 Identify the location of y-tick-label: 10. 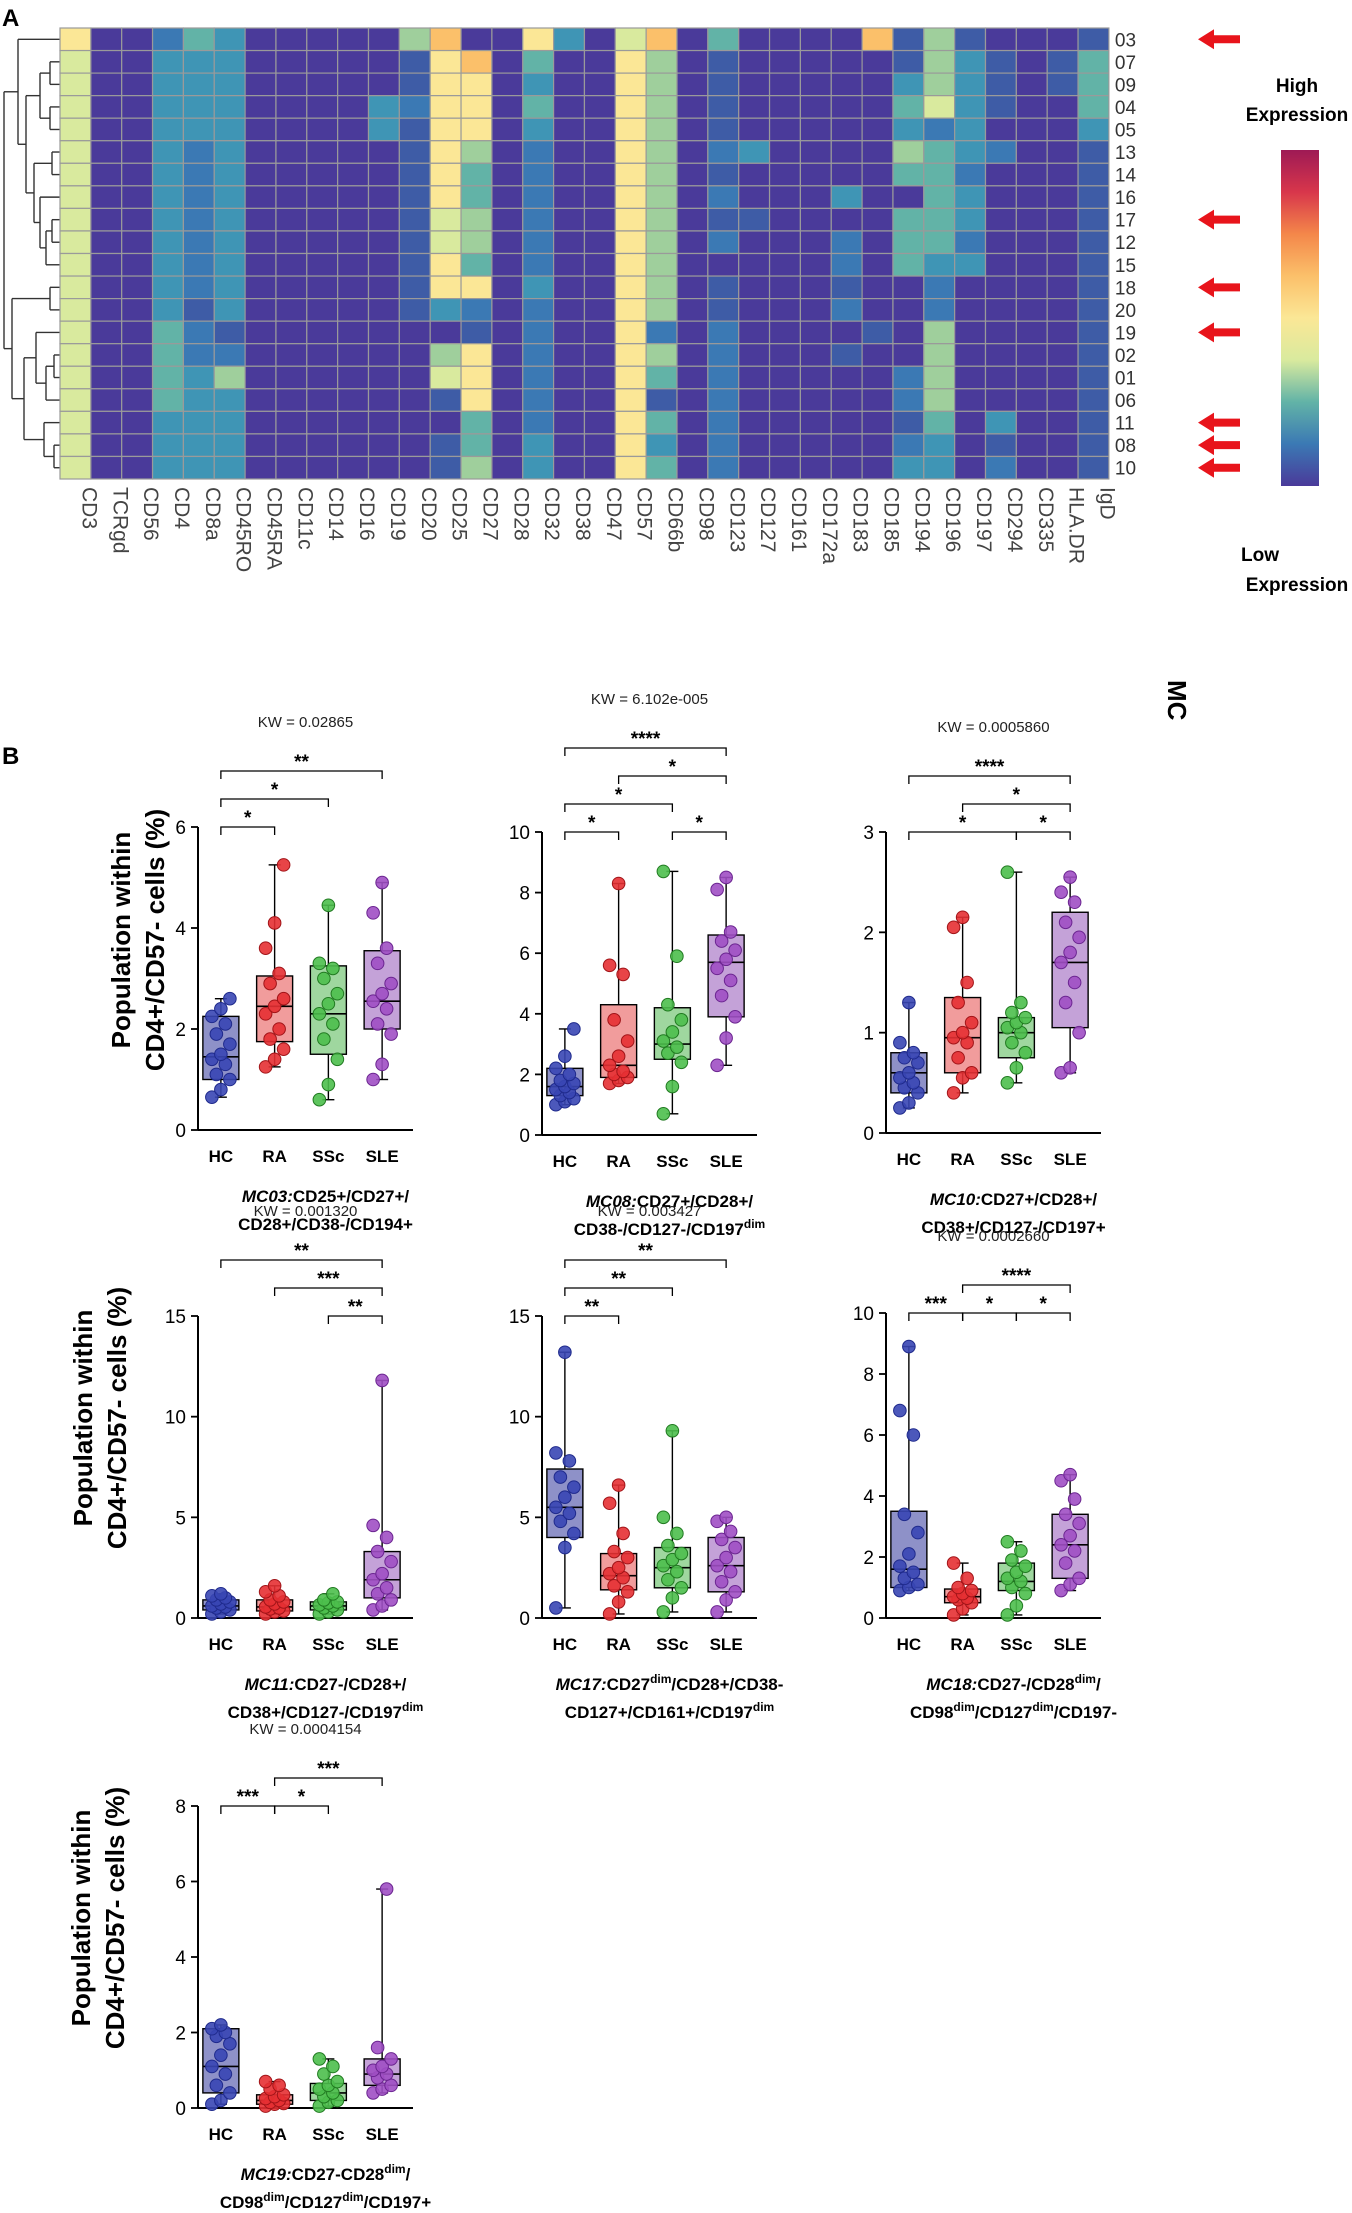
(863, 1314).